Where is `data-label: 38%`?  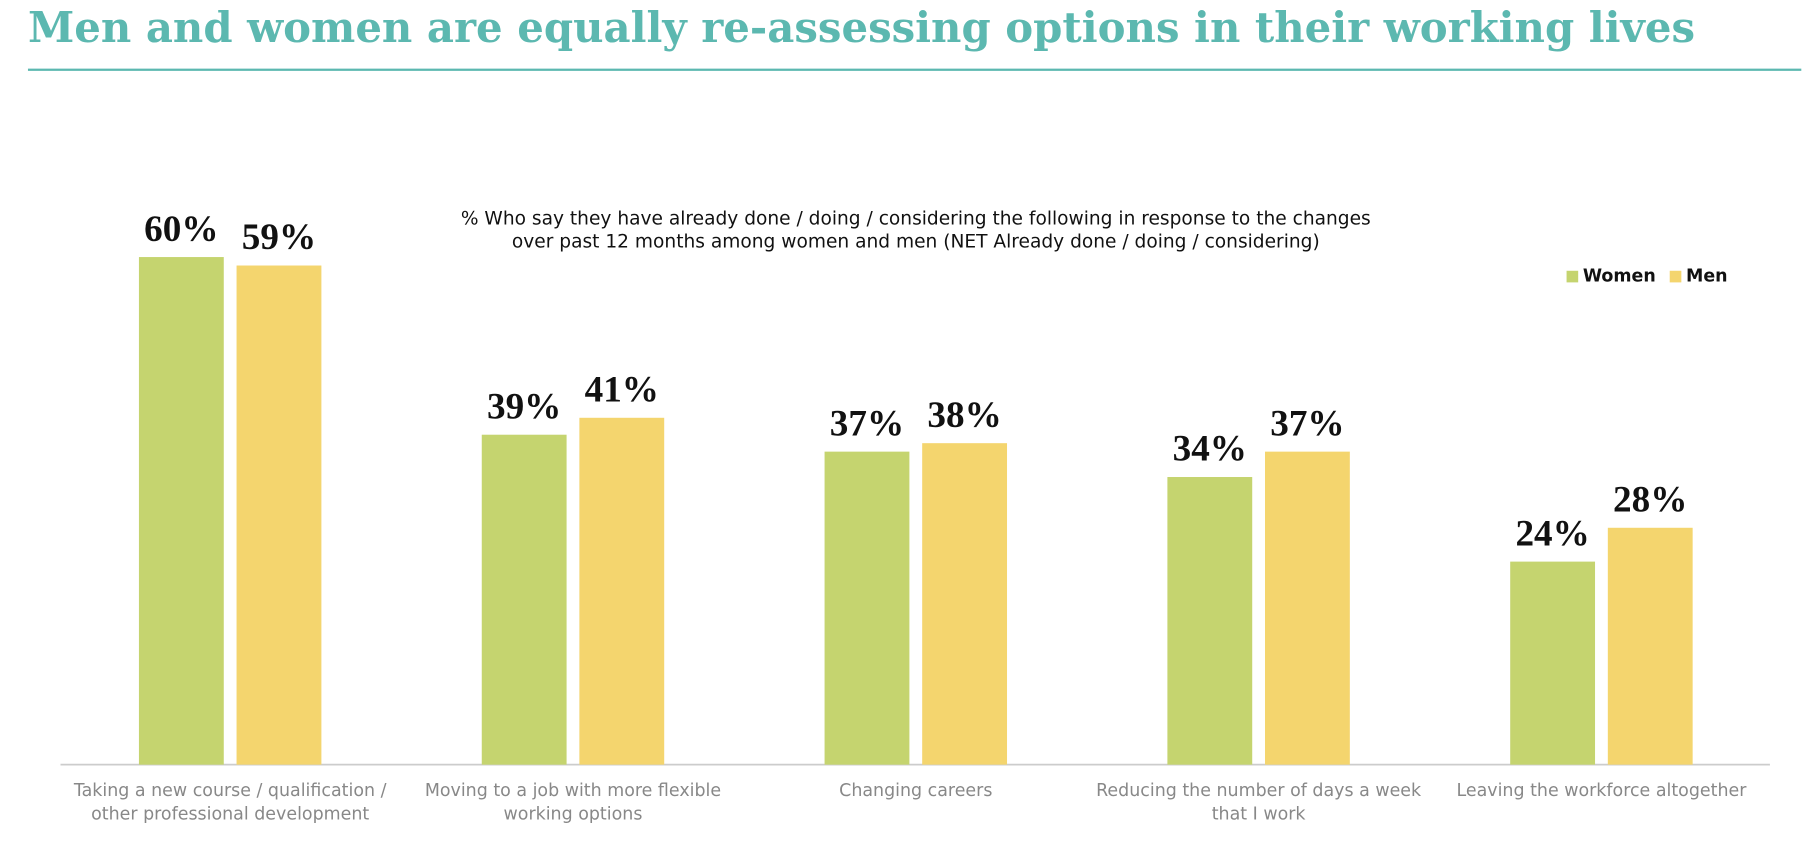
data-label: 38% is located at coordinates (964, 415).